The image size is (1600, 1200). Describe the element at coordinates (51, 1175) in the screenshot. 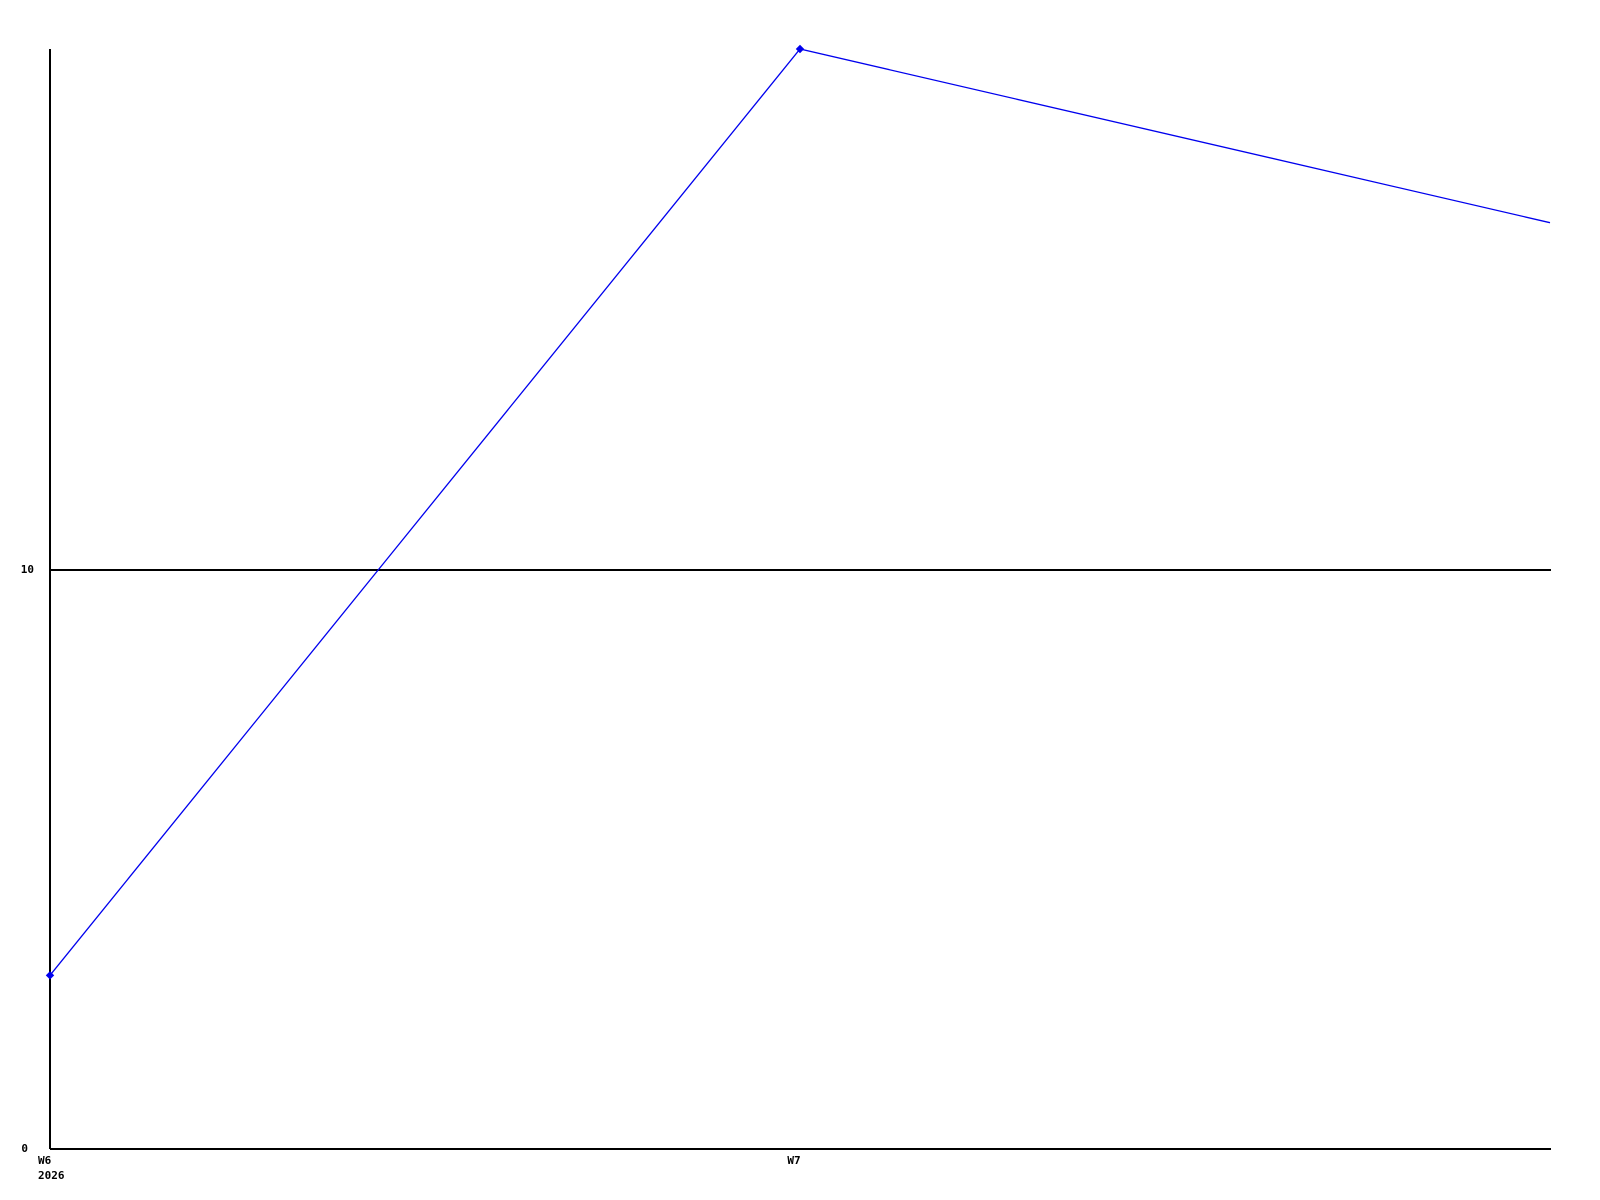

I see `x-axis-tick-label-year-2026: 2026` at that location.